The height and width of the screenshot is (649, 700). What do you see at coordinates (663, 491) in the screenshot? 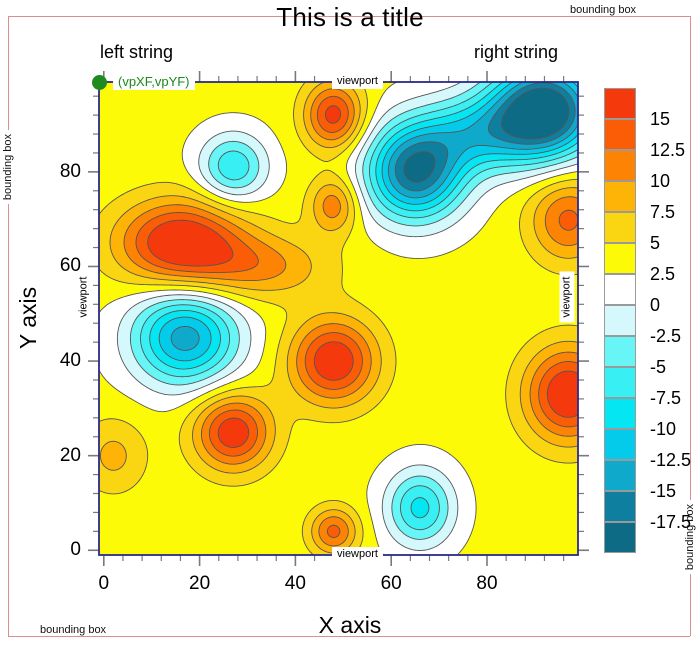
I see `colorbar-tick-label: -15` at bounding box center [663, 491].